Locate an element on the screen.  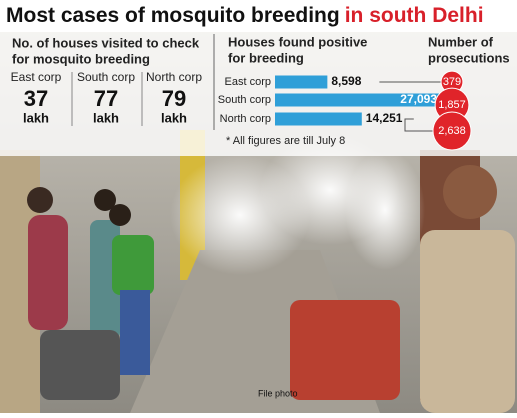
value-label: 27,093 is located at coordinates (418, 99).